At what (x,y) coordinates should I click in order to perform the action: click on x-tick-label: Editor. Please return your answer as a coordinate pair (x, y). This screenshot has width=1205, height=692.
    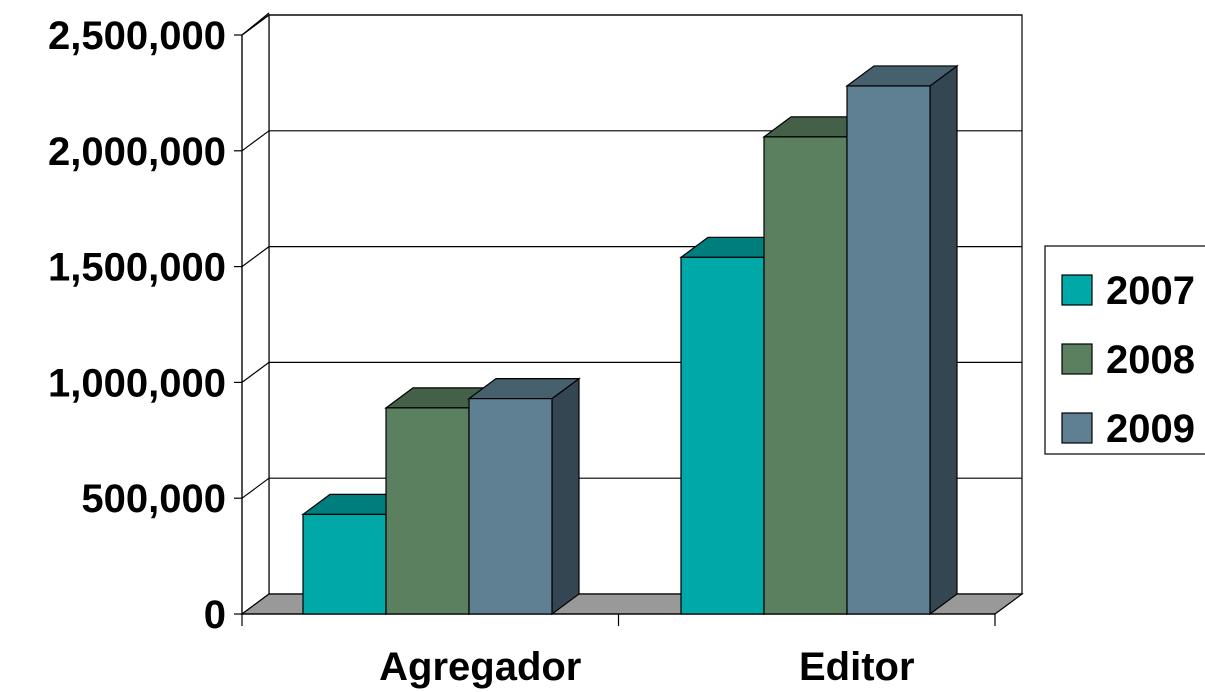
    Looking at the image, I should click on (857, 667).